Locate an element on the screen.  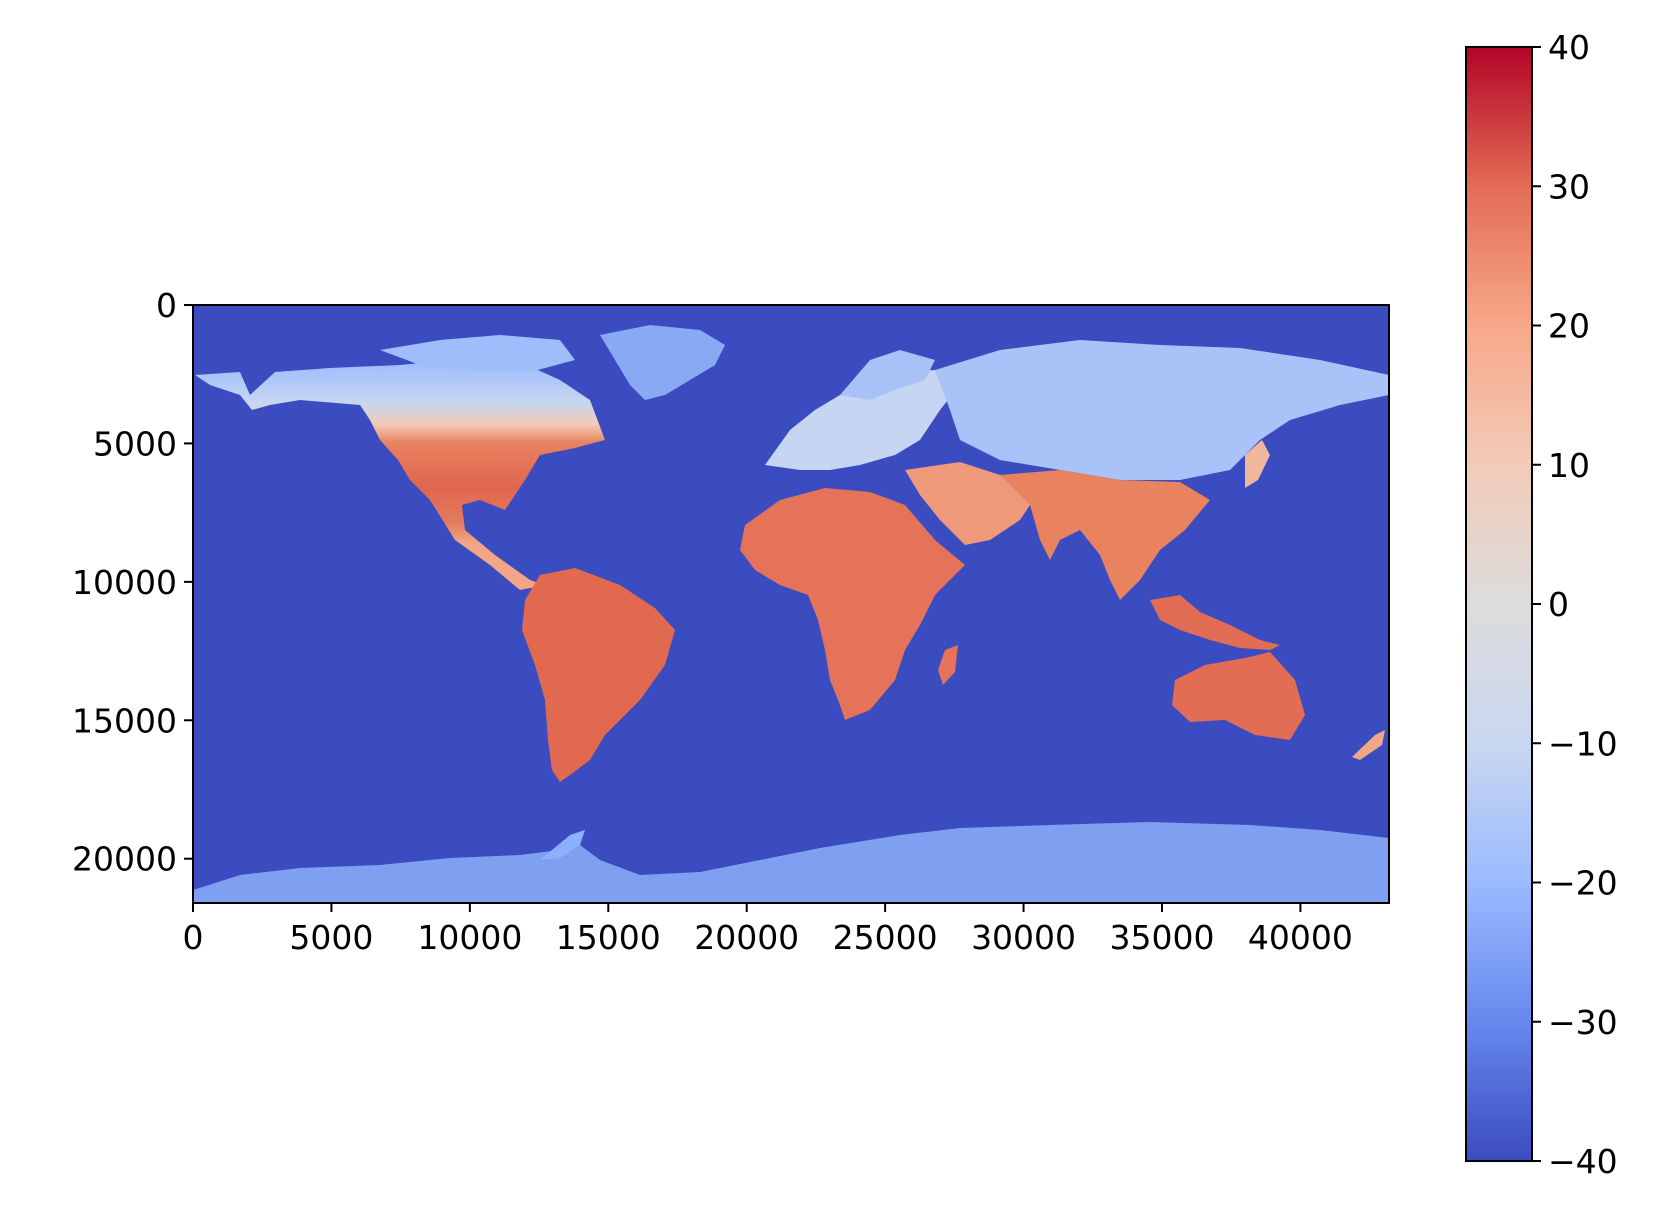
colorbar-tick-label: 30 is located at coordinates (1569, 186).